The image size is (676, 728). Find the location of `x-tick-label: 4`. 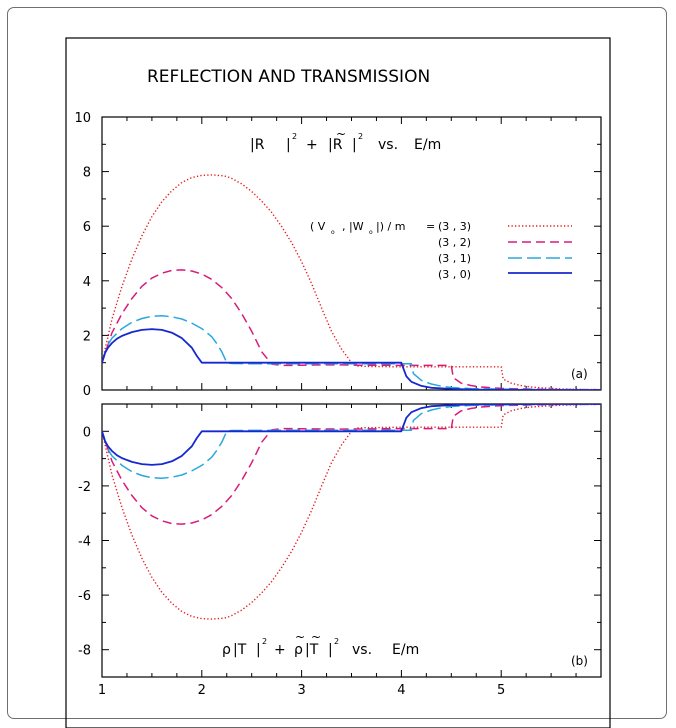

x-tick-label: 4 is located at coordinates (401, 690).